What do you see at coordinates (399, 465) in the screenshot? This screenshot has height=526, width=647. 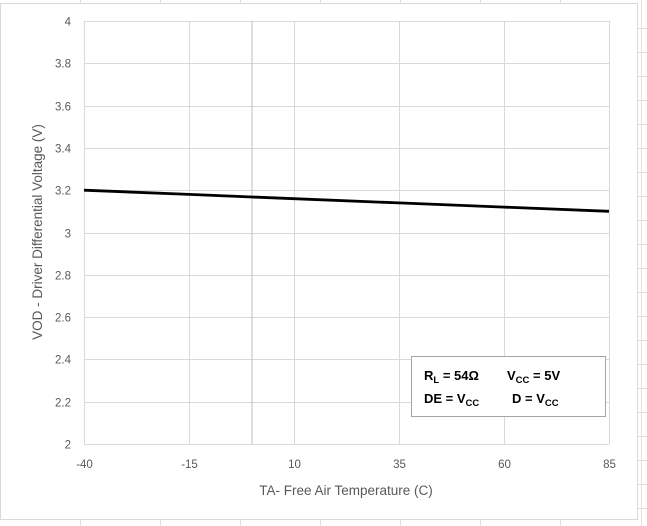 I see `x-tick-label: 35` at bounding box center [399, 465].